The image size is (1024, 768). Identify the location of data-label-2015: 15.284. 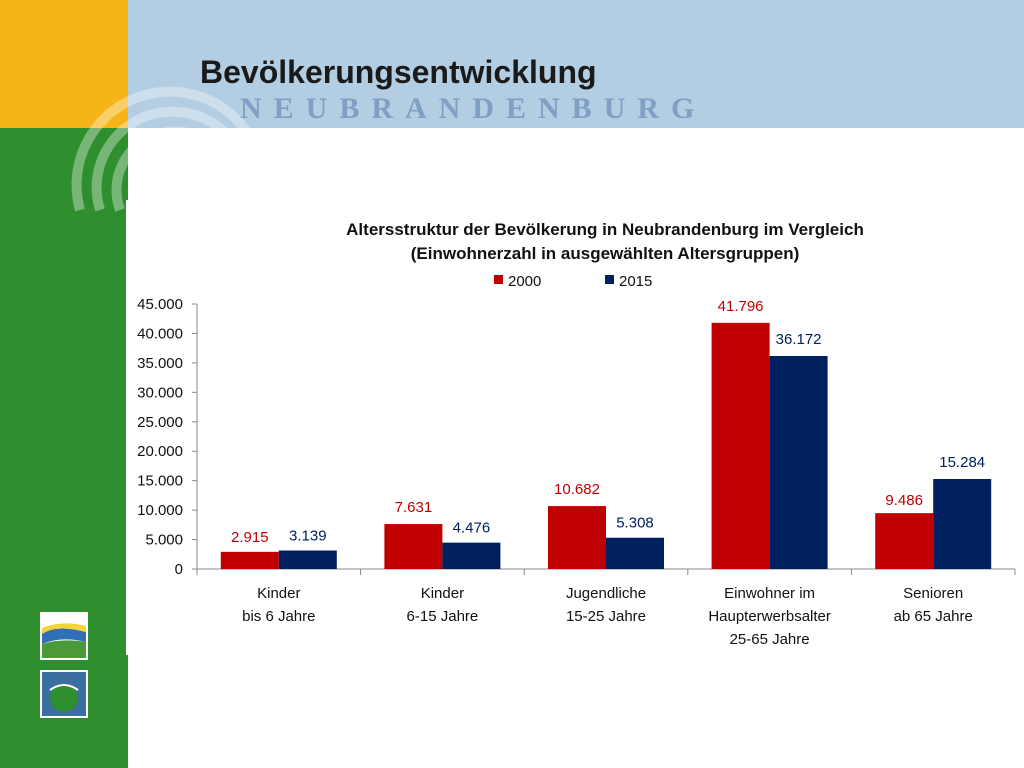
(962, 462).